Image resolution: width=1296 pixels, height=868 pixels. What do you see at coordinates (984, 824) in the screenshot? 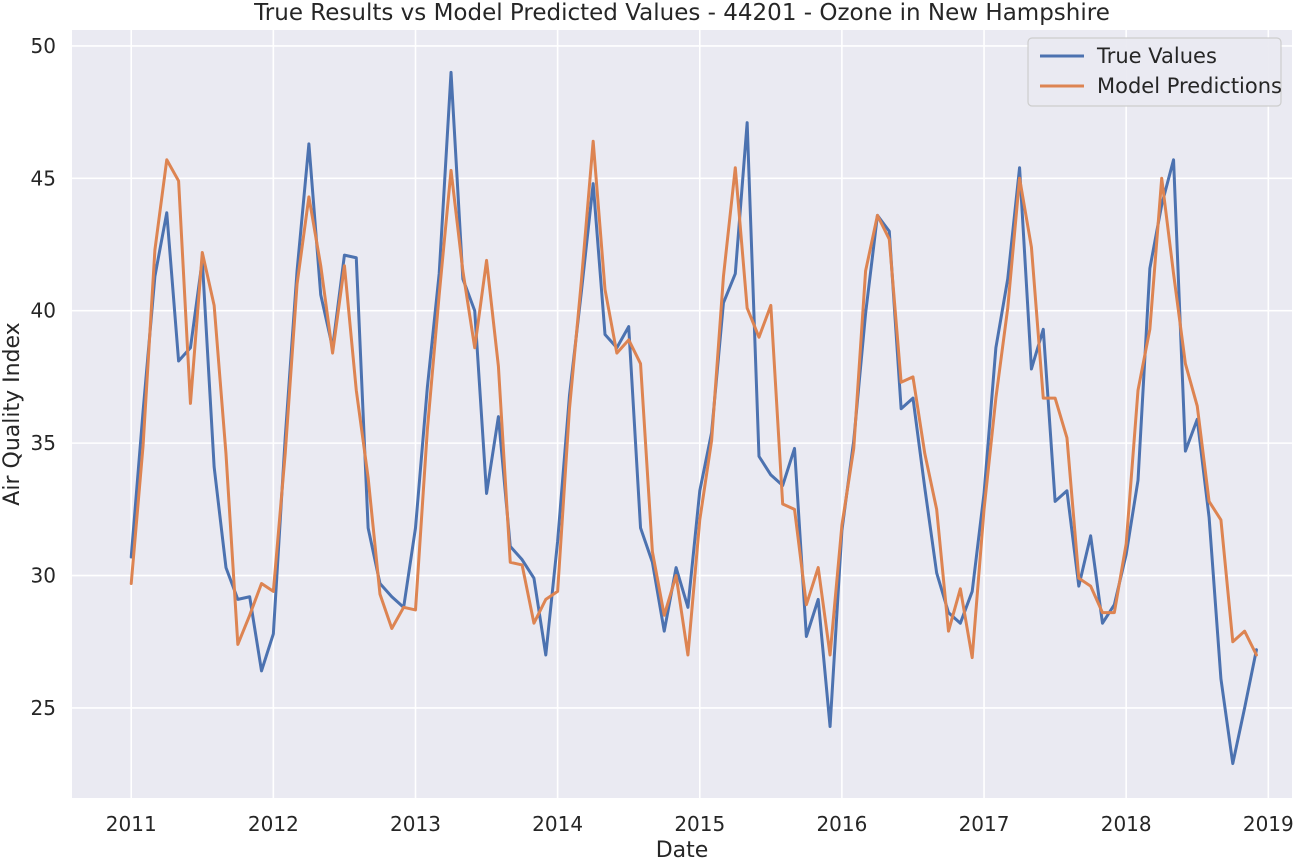
I see `x-tick-label: 2017` at bounding box center [984, 824].